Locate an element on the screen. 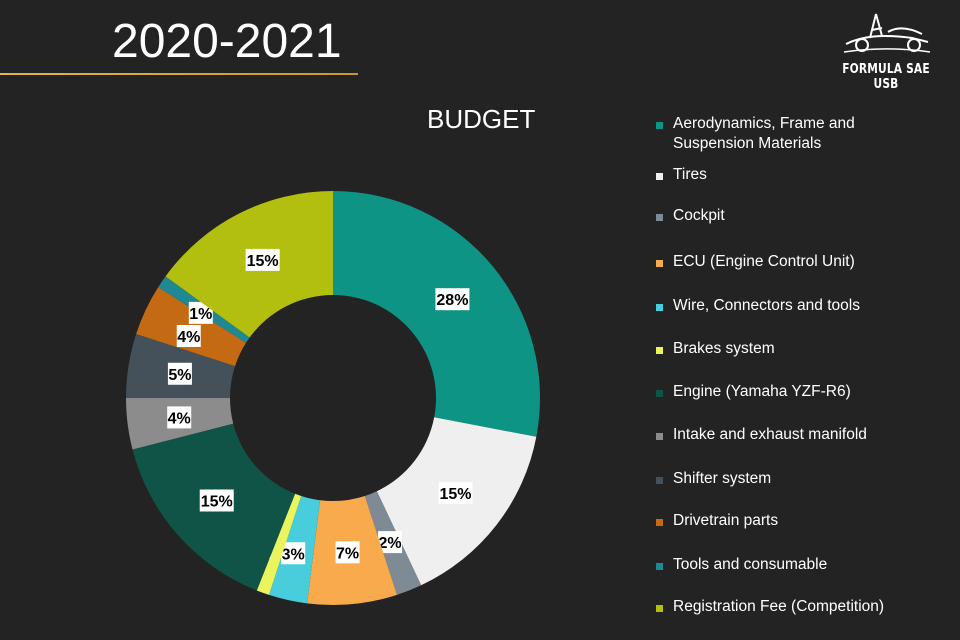  data-label-text: 1% is located at coordinates (200, 314).